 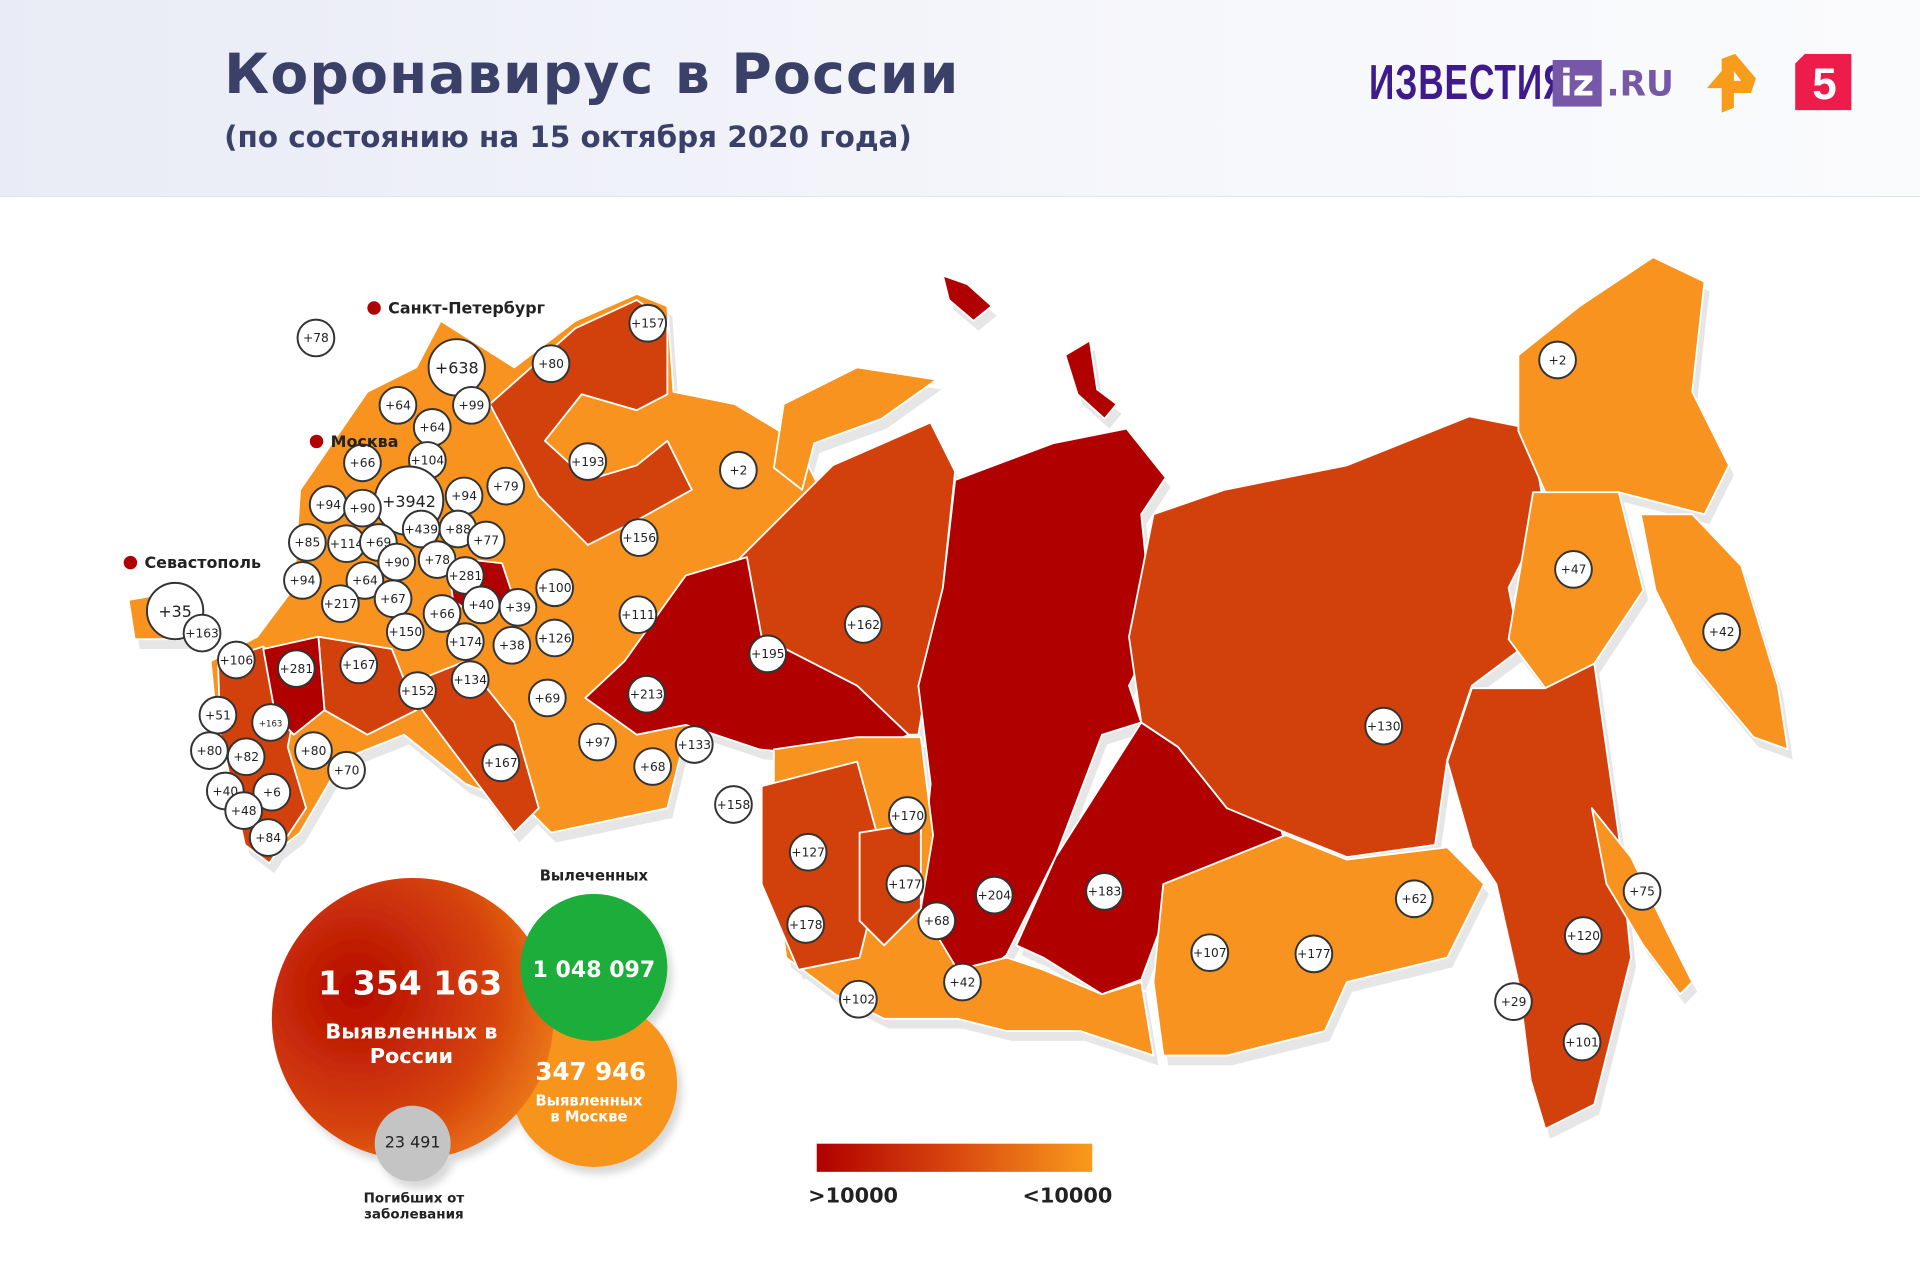 I want to click on region-high, so click(x=1042, y=711).